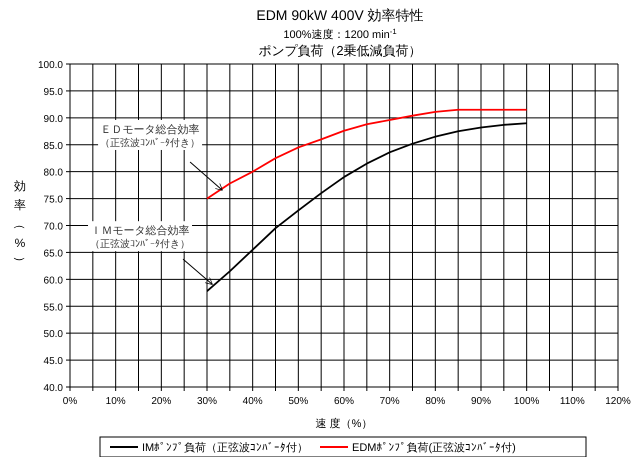  What do you see at coordinates (434, 447) in the screenshot?
I see `legend-label: EDMﾎﾟﾝﾌﾟ負荷(正弦波ｺﾝﾊﾞｰﾀ付)` at bounding box center [434, 447].